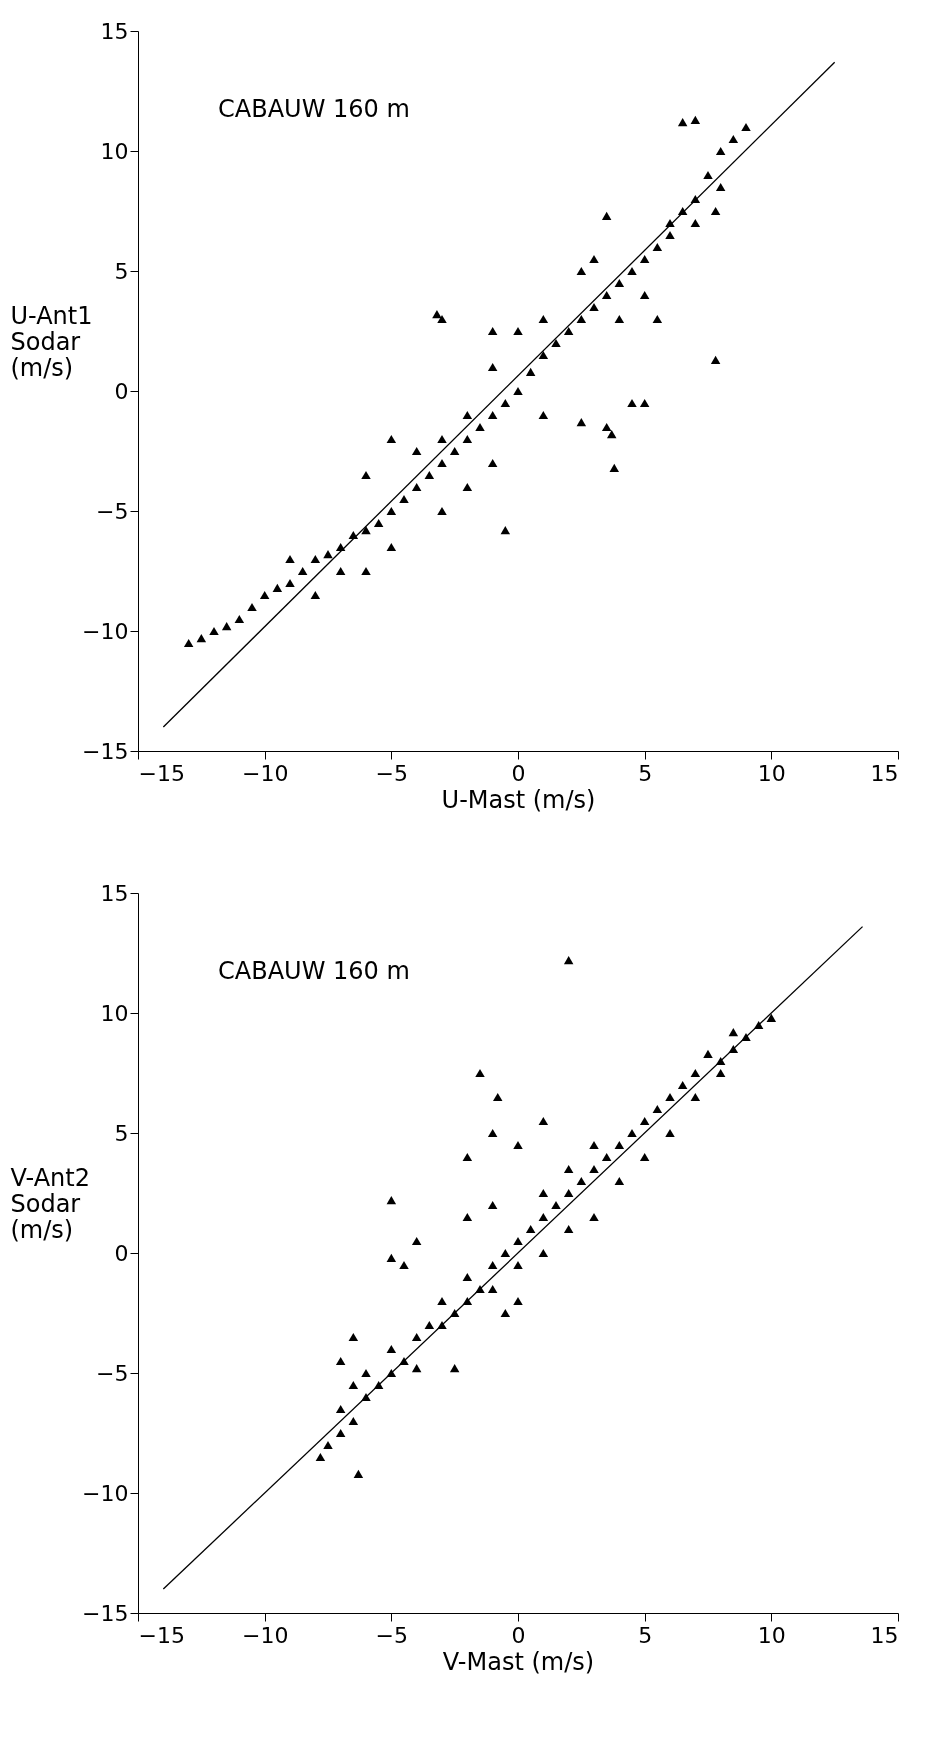  Describe the element at coordinates (518, 1661) in the screenshot. I see `x-axis-title: V-Mast (m/s)` at that location.